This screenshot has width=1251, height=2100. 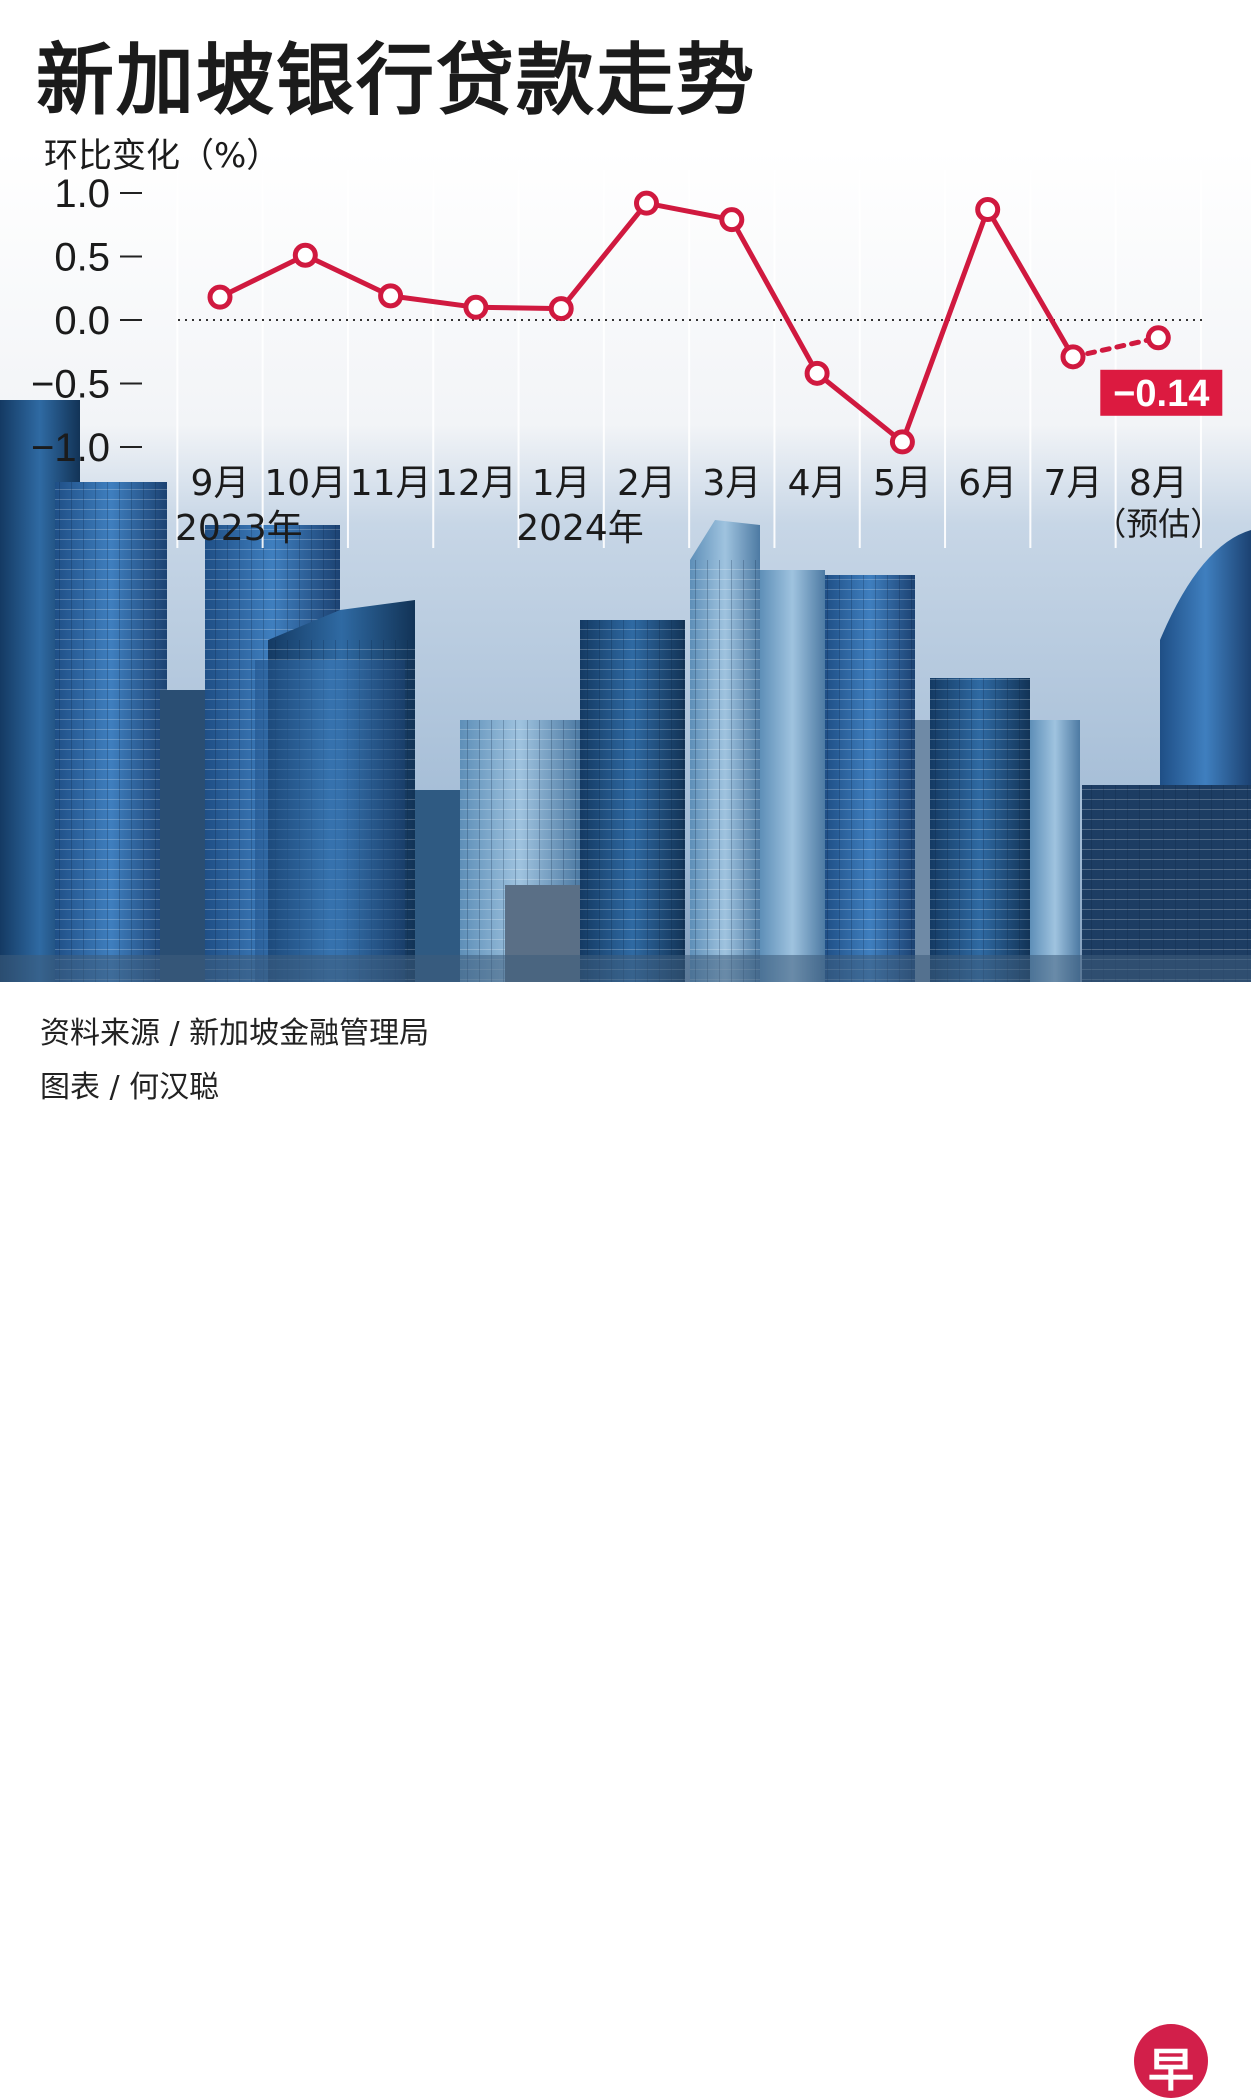 I want to click on y-tick-label: −0.5, so click(x=70, y=385).